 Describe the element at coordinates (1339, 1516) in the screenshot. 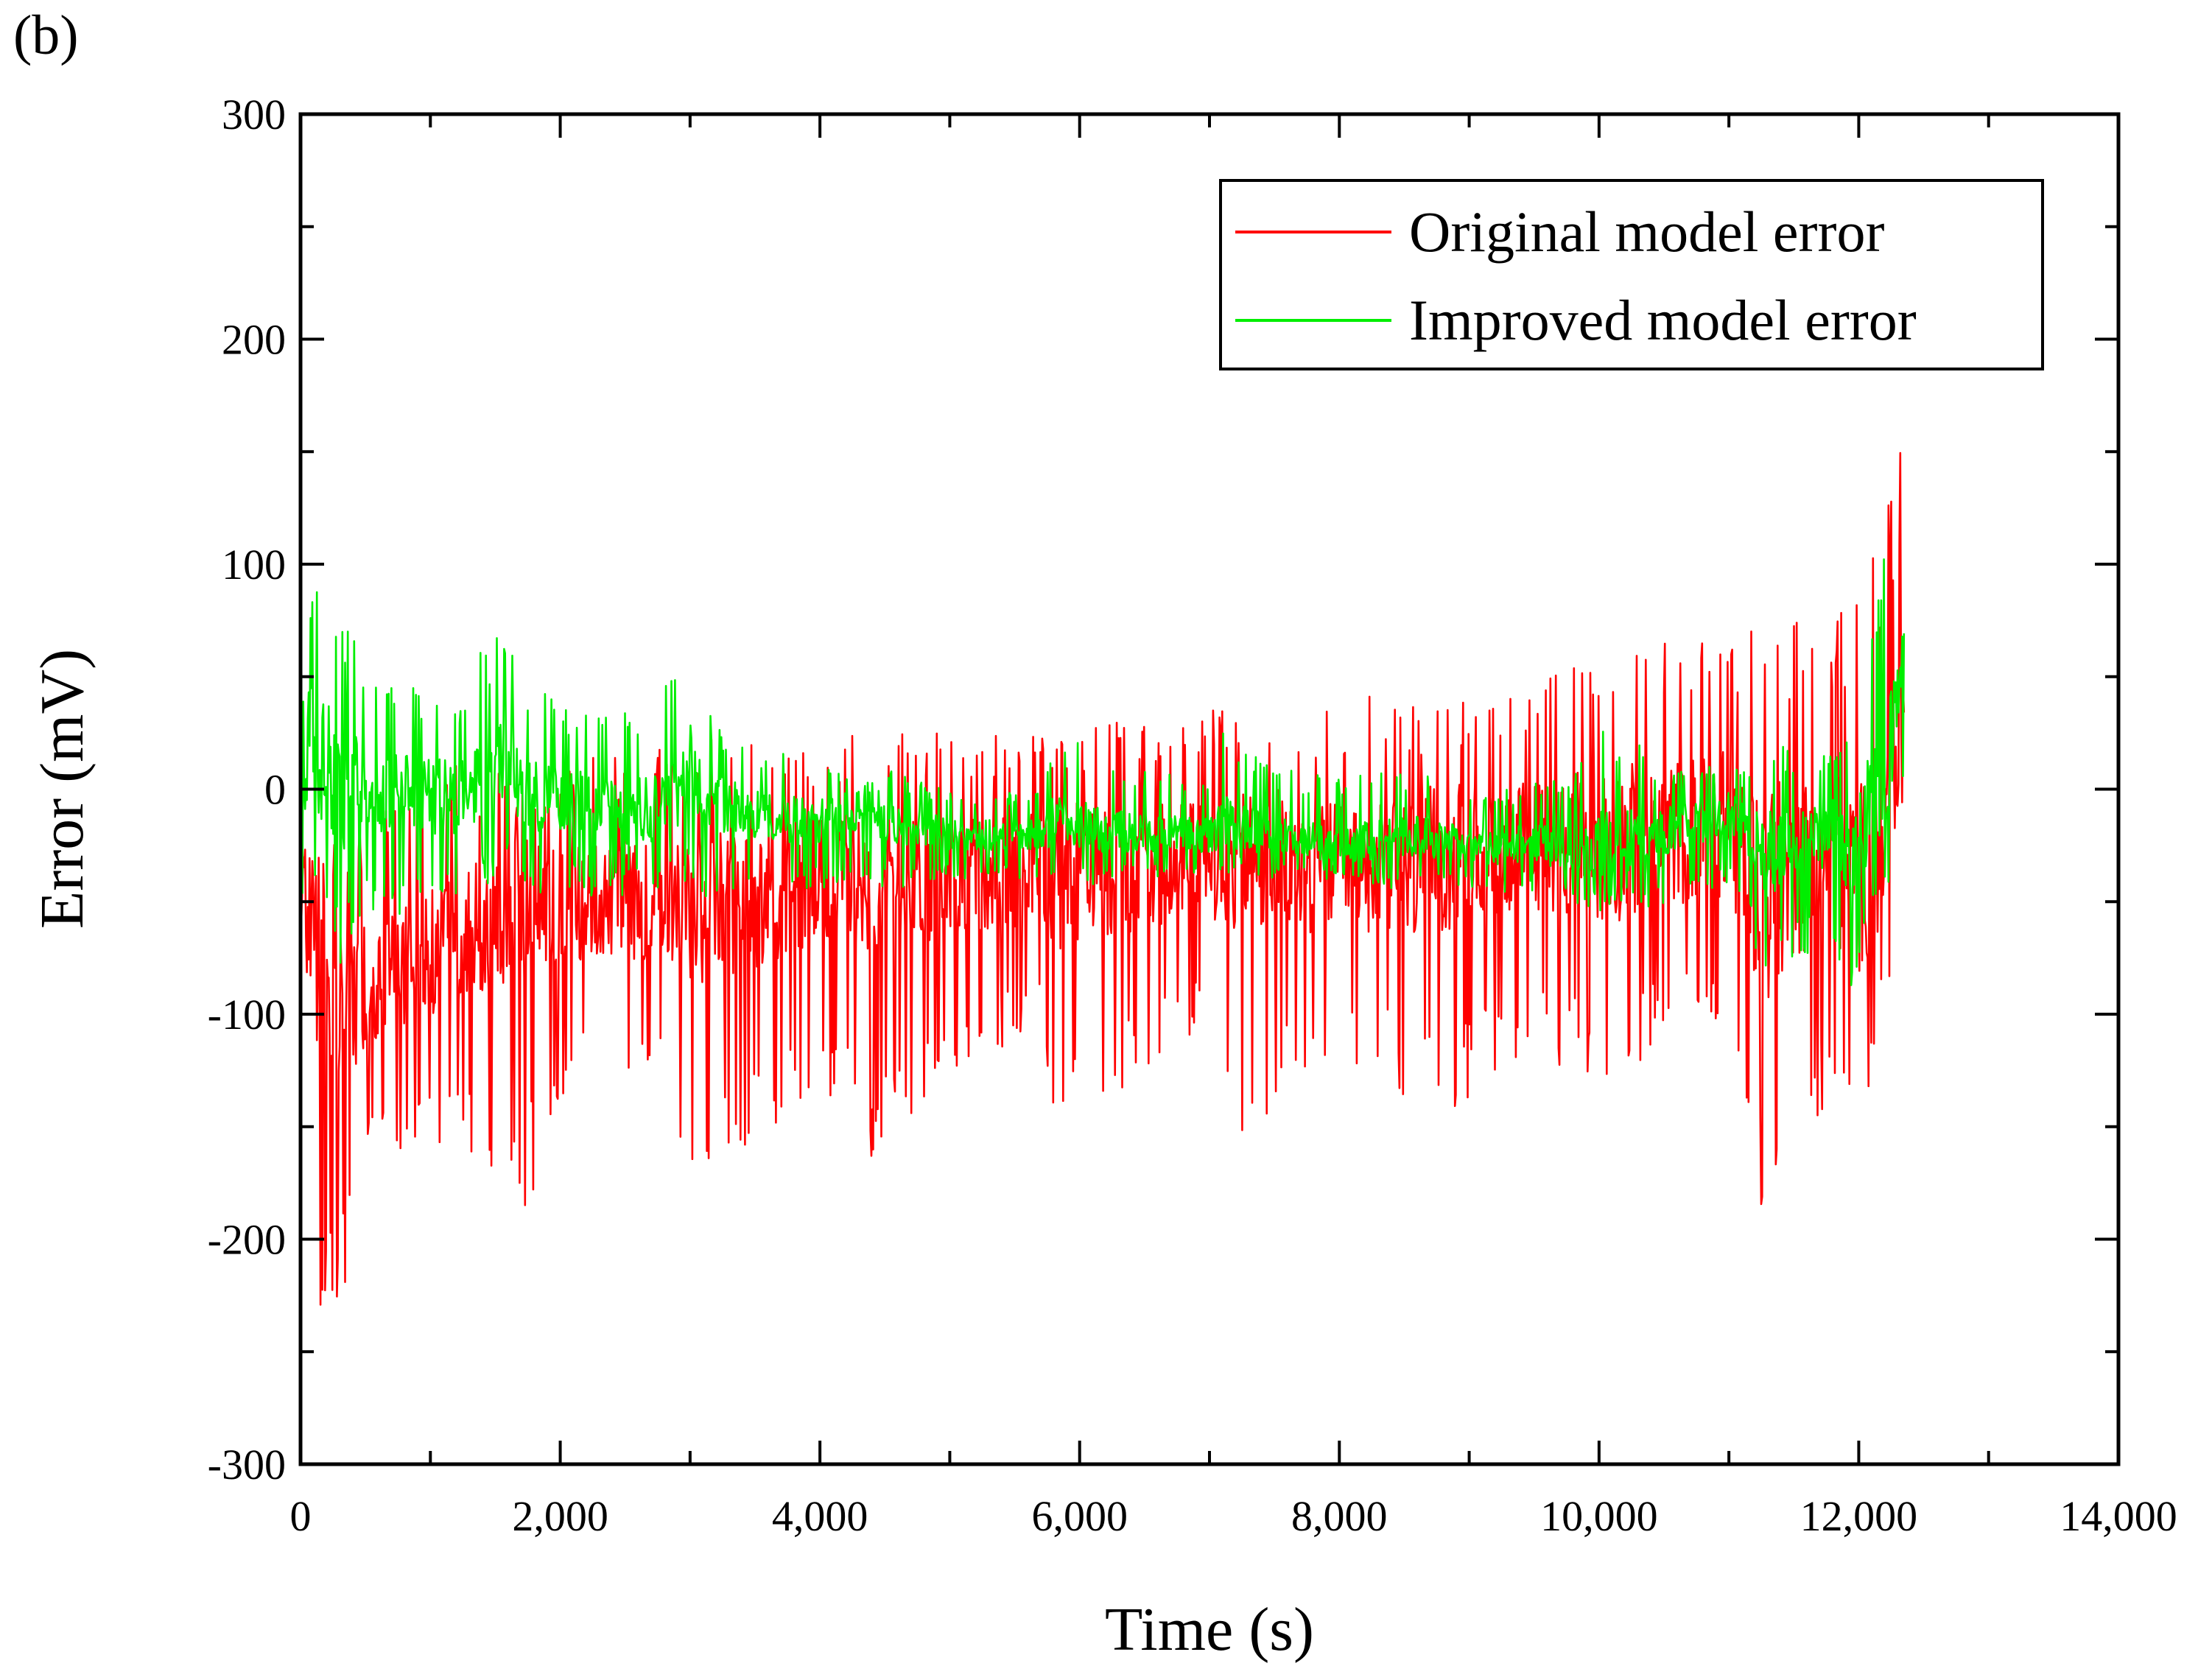

I see `x-tick-label: 8,000` at that location.